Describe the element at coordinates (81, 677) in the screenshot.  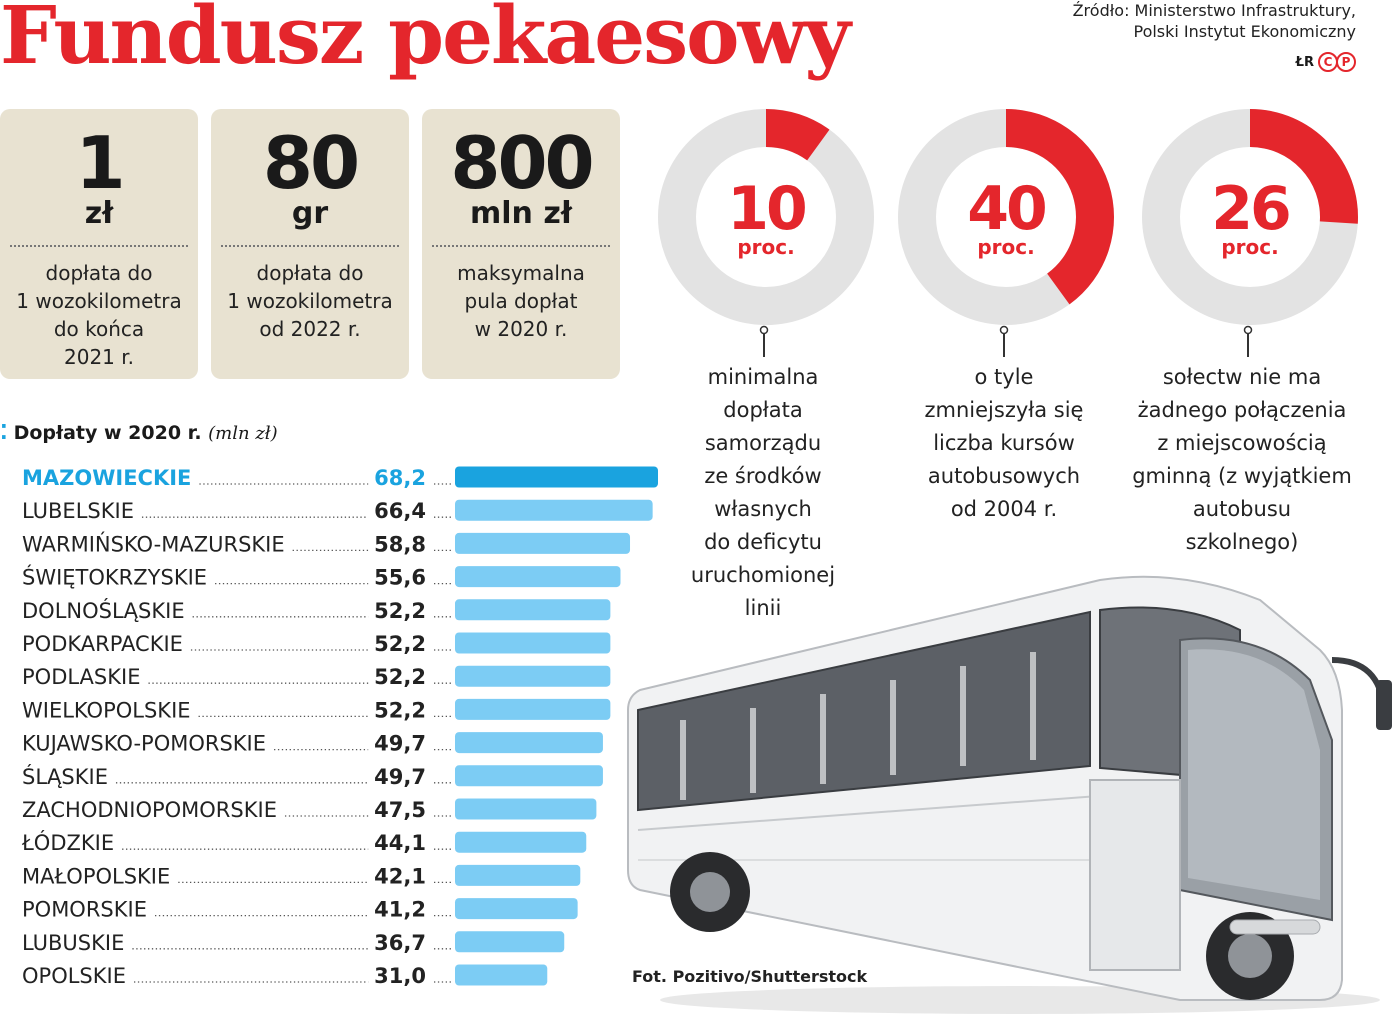
I see `bar-label: PODLASKIE` at that location.